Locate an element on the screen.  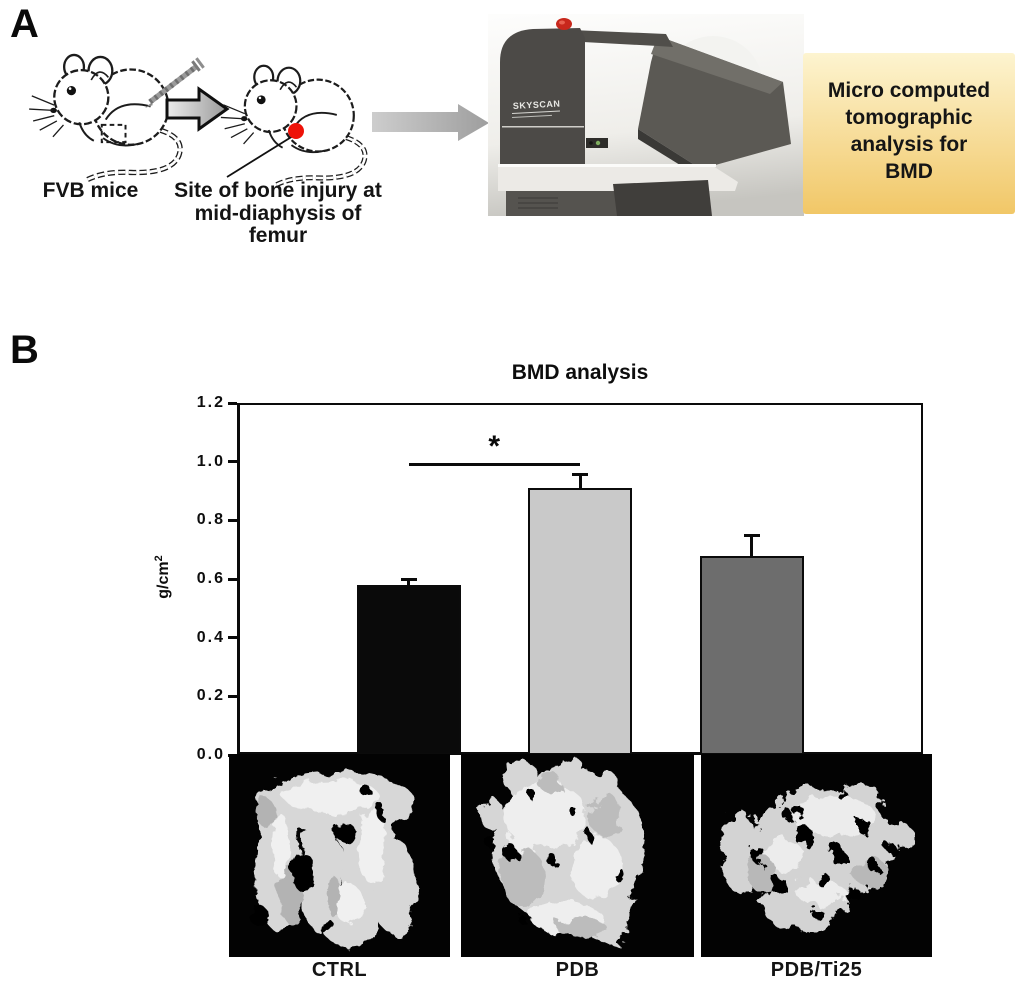
info-box-line-4: BMD is located at coordinates (909, 171).